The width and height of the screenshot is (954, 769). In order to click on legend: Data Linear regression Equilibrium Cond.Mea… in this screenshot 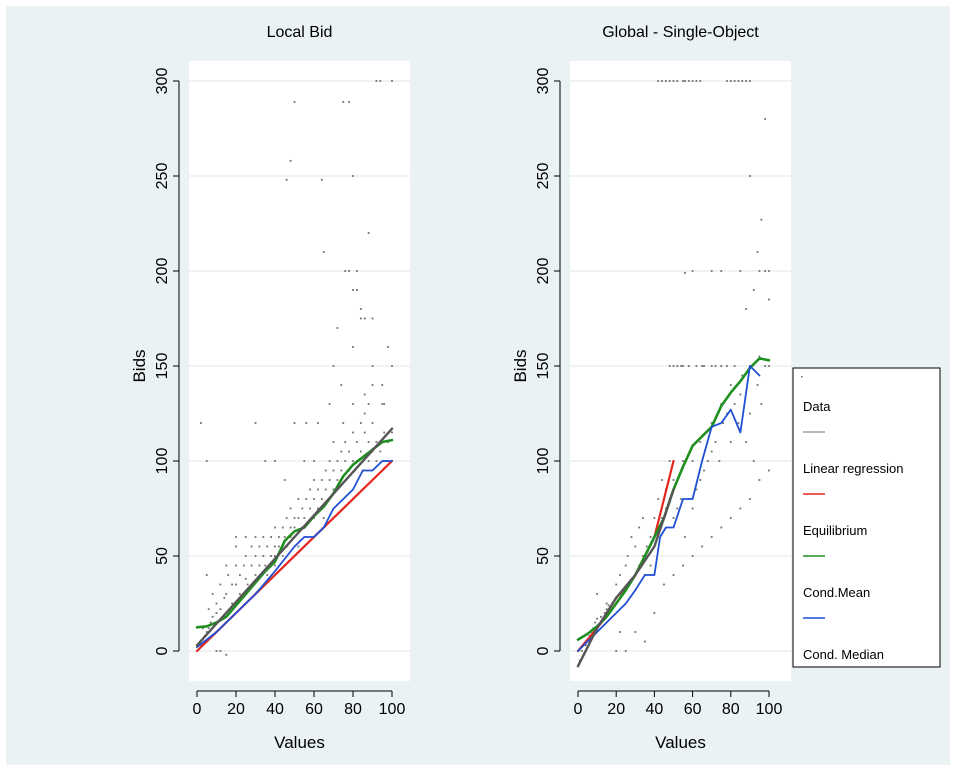, I will do `click(866, 517)`.